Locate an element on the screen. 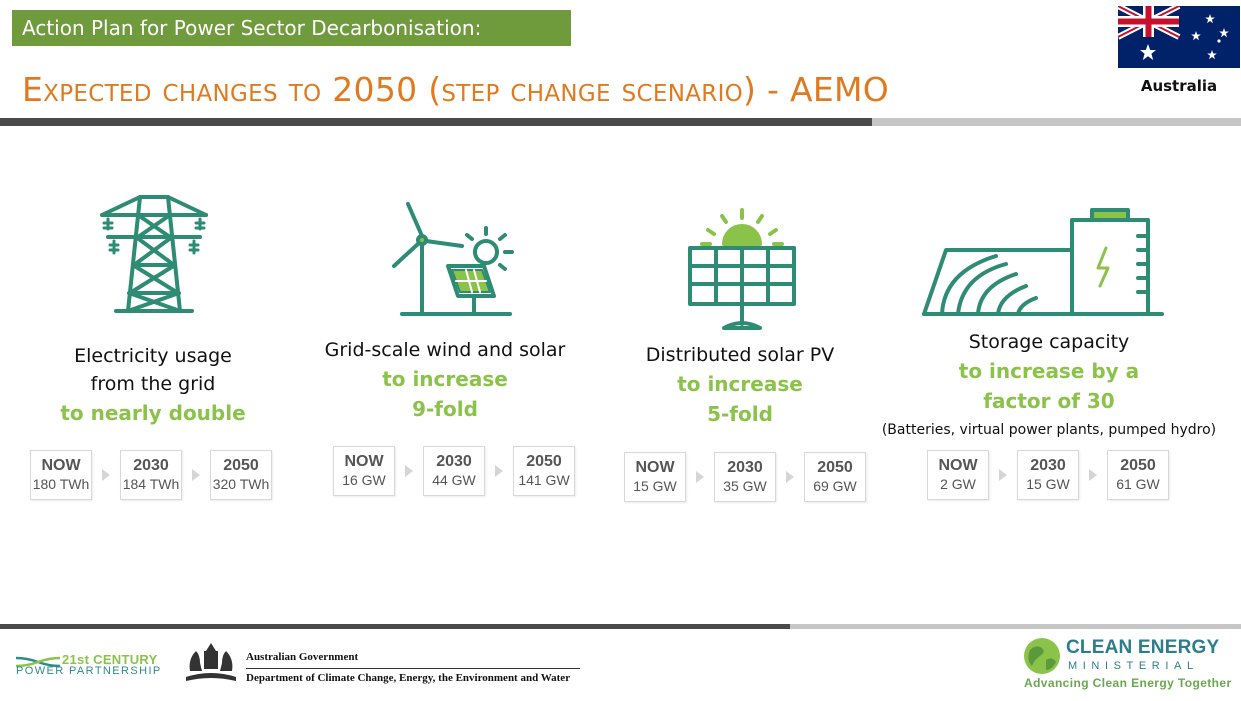 This screenshot has height=701, width=1241. transmission-tower-icon is located at coordinates (154, 254).